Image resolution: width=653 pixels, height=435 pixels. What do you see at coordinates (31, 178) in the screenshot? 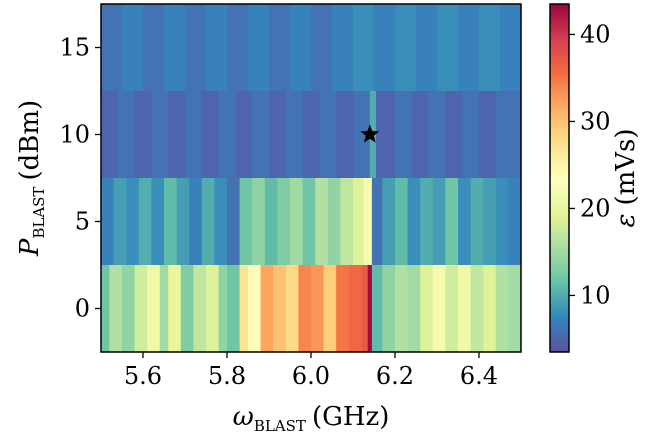
I see `y-axis-label: PBLAST(dBm)` at bounding box center [31, 178].